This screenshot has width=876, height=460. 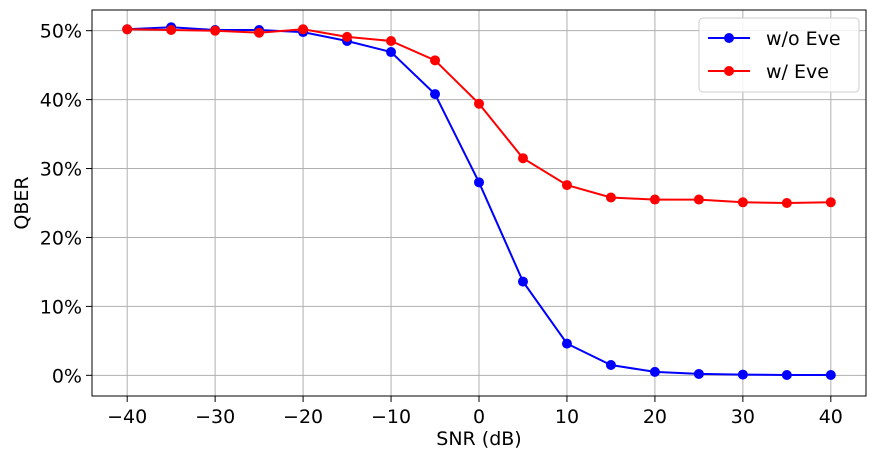 What do you see at coordinates (803, 39) in the screenshot?
I see `legend-label: w/o Eve` at bounding box center [803, 39].